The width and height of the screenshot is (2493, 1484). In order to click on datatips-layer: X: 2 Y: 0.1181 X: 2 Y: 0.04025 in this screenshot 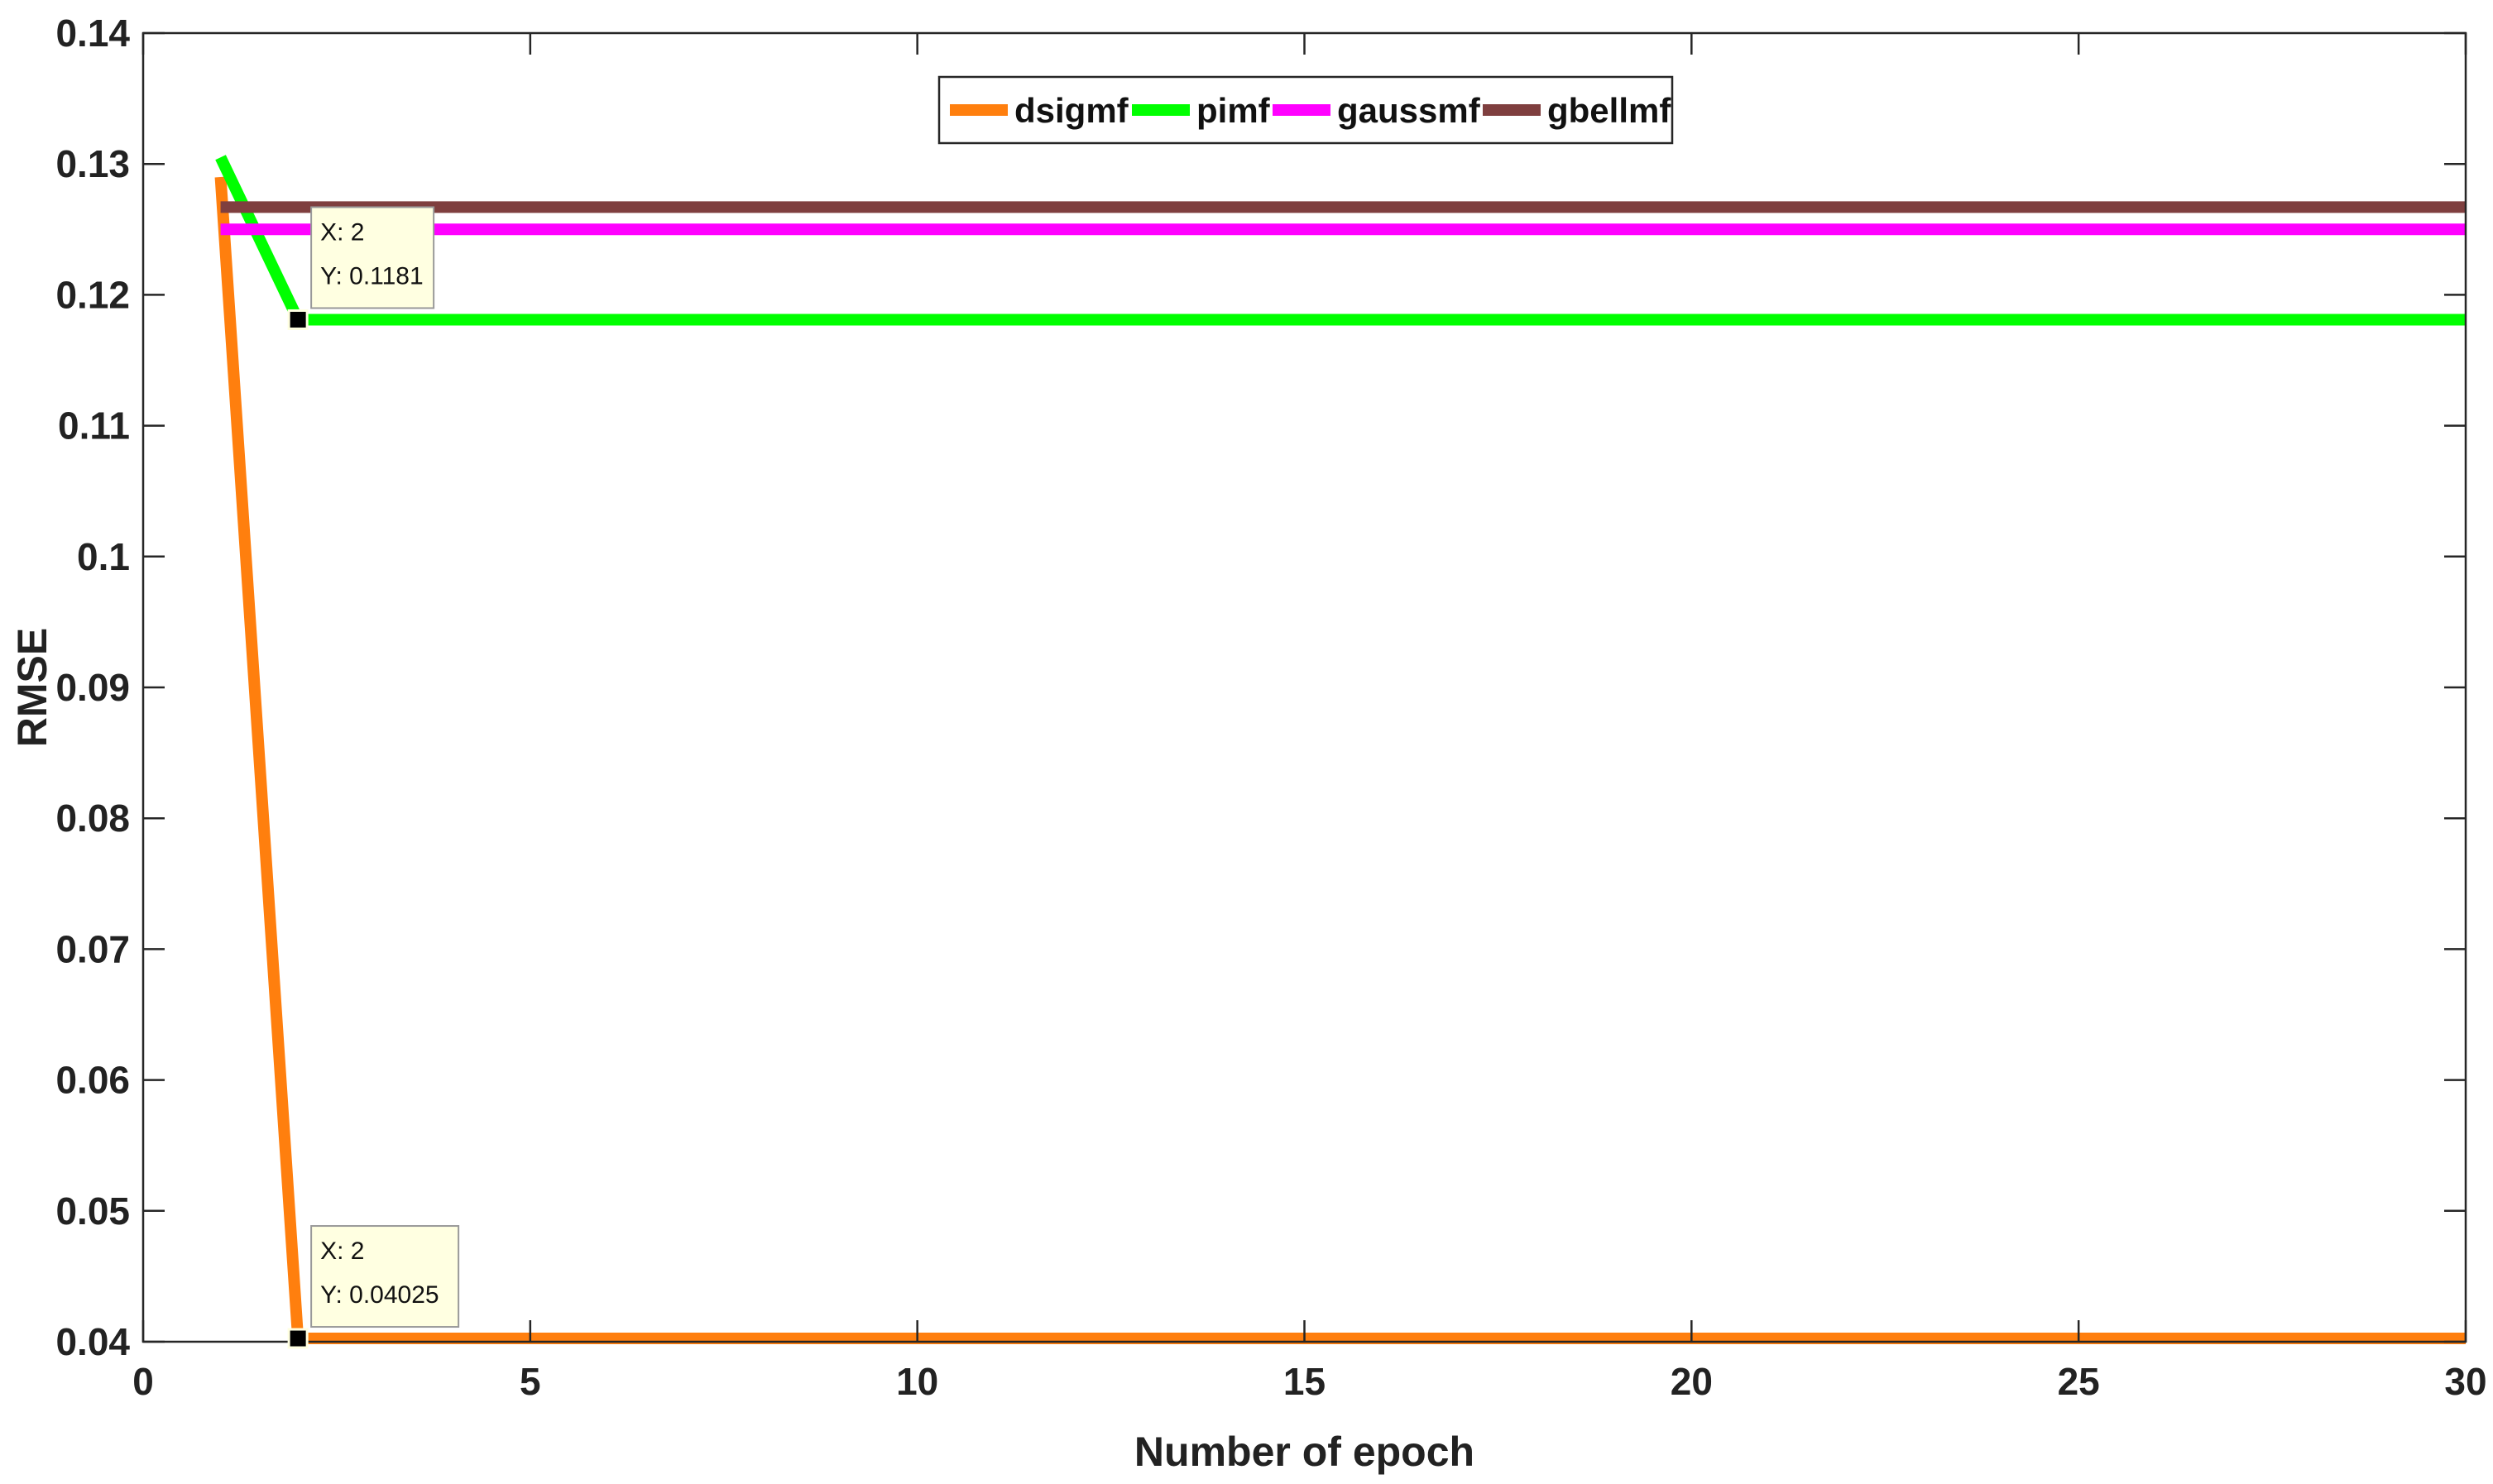, I will do `click(373, 777)`.